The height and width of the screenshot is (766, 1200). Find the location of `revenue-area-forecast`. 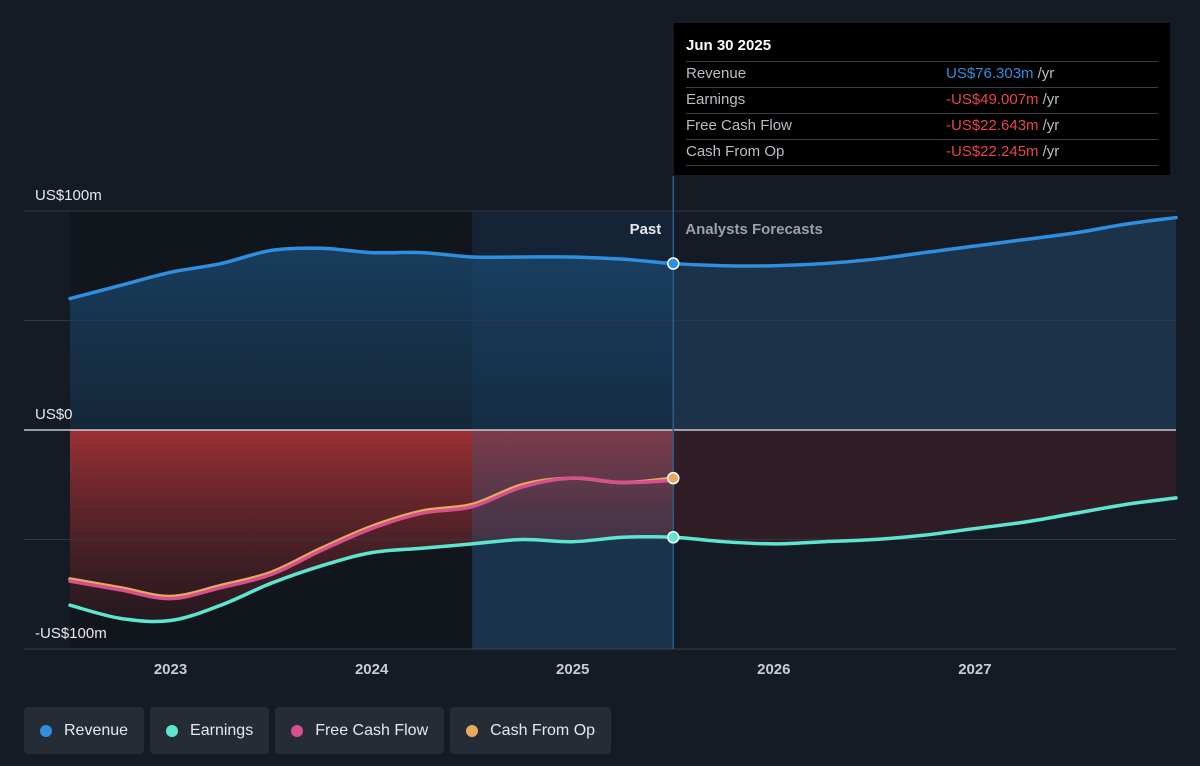

revenue-area-forecast is located at coordinates (924, 323).